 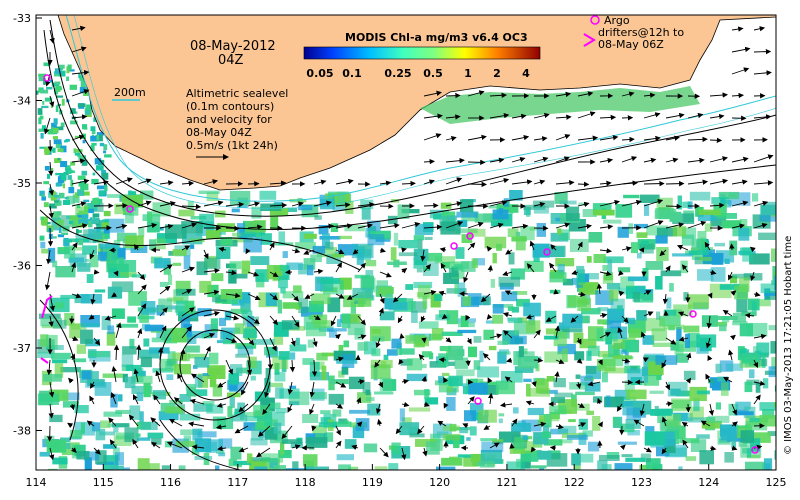 What do you see at coordinates (422, 53) in the screenshot?
I see `colorbar-gradient` at bounding box center [422, 53].